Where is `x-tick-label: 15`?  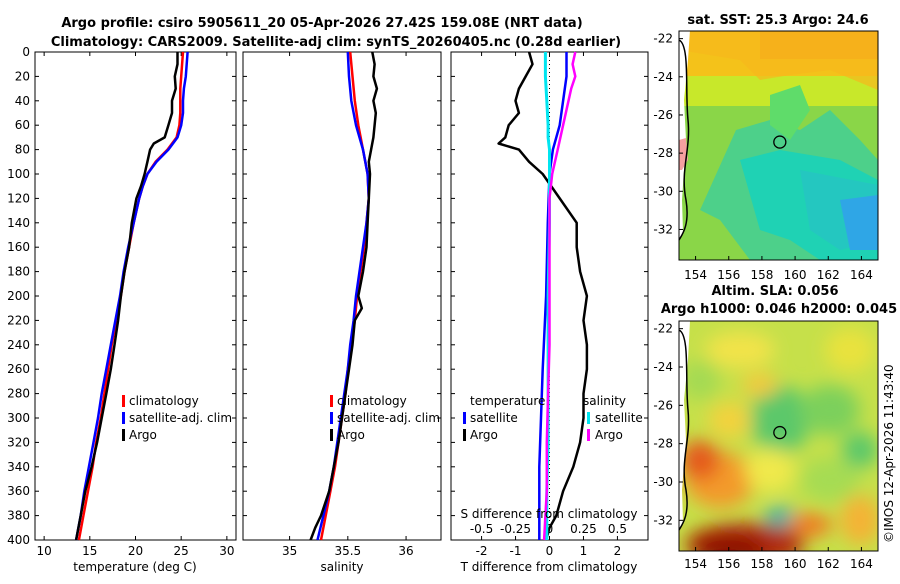
x-tick-label: 15 is located at coordinates (89, 551).